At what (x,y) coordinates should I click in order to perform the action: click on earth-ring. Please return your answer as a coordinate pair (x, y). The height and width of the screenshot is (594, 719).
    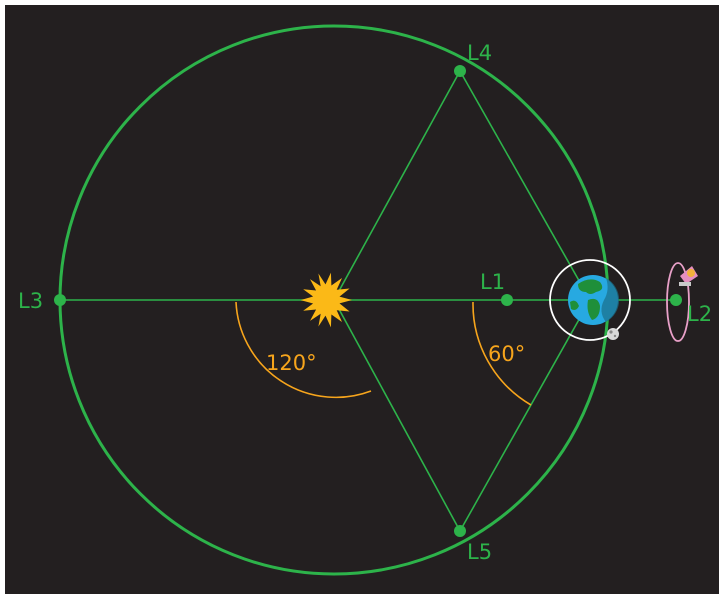
    Looking at the image, I should click on (590, 300).